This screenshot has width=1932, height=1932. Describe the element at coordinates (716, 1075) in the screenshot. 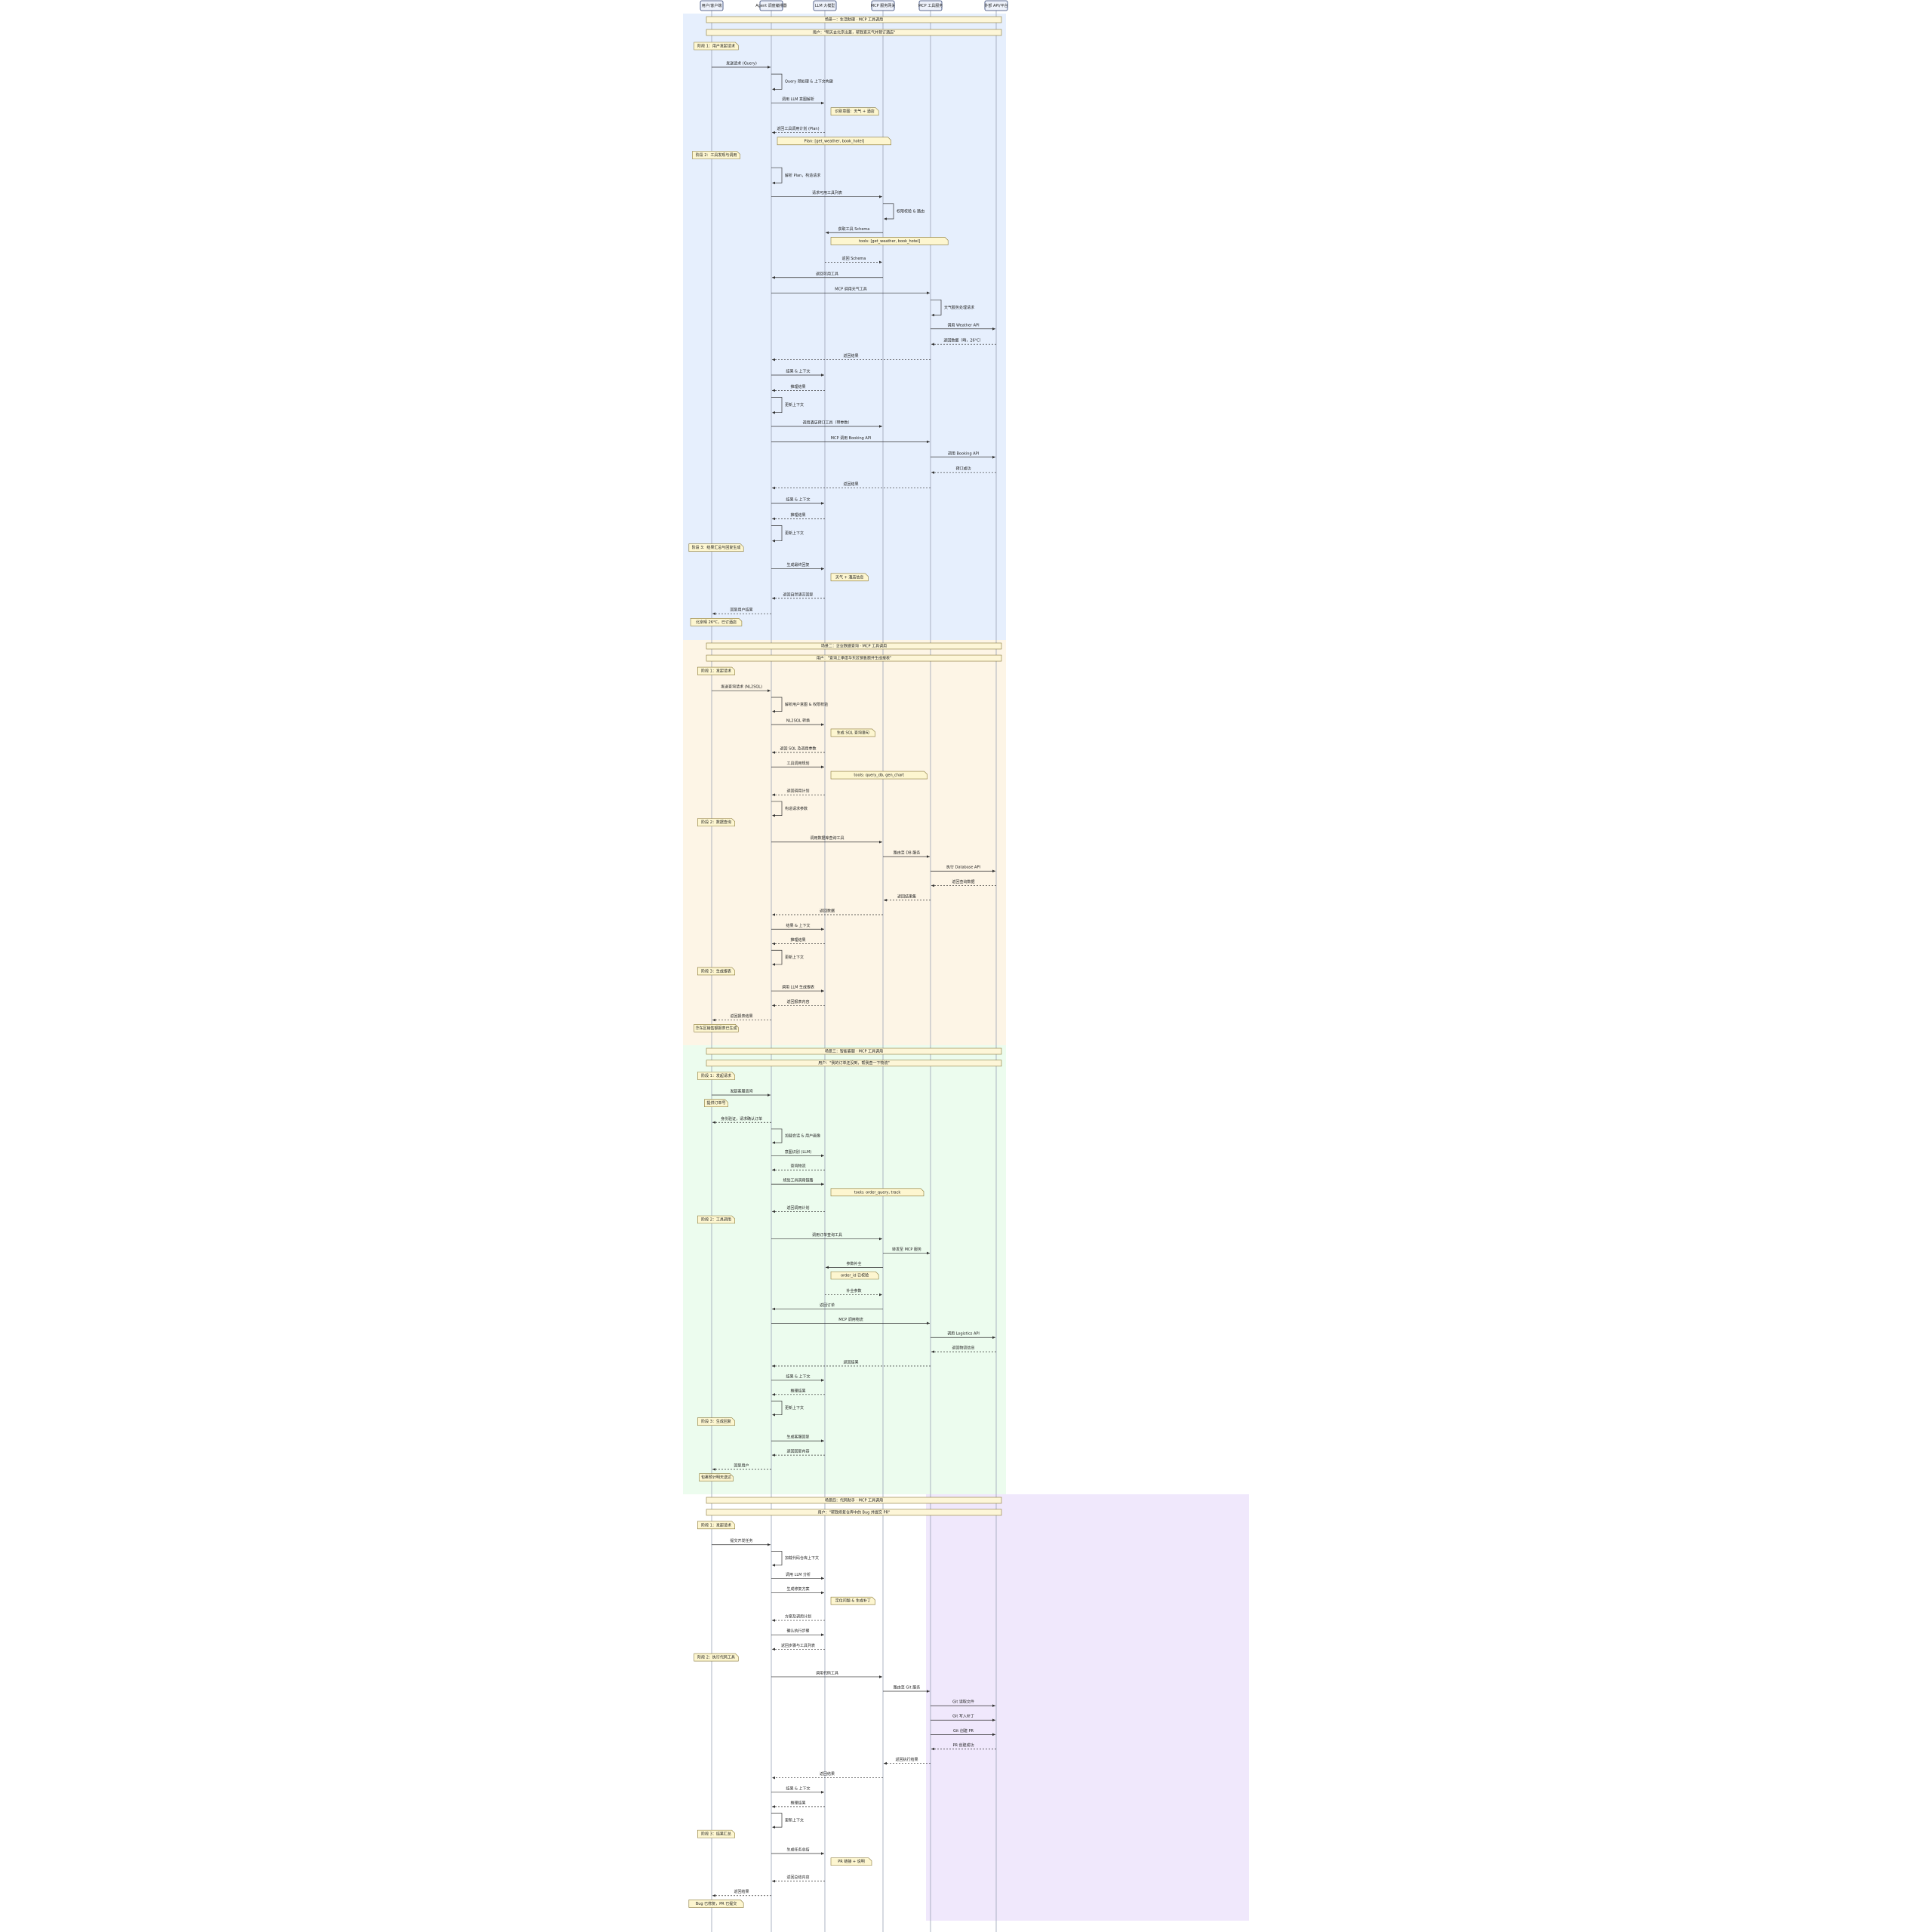

I see `note-text: 阶段 1：发起请求` at that location.